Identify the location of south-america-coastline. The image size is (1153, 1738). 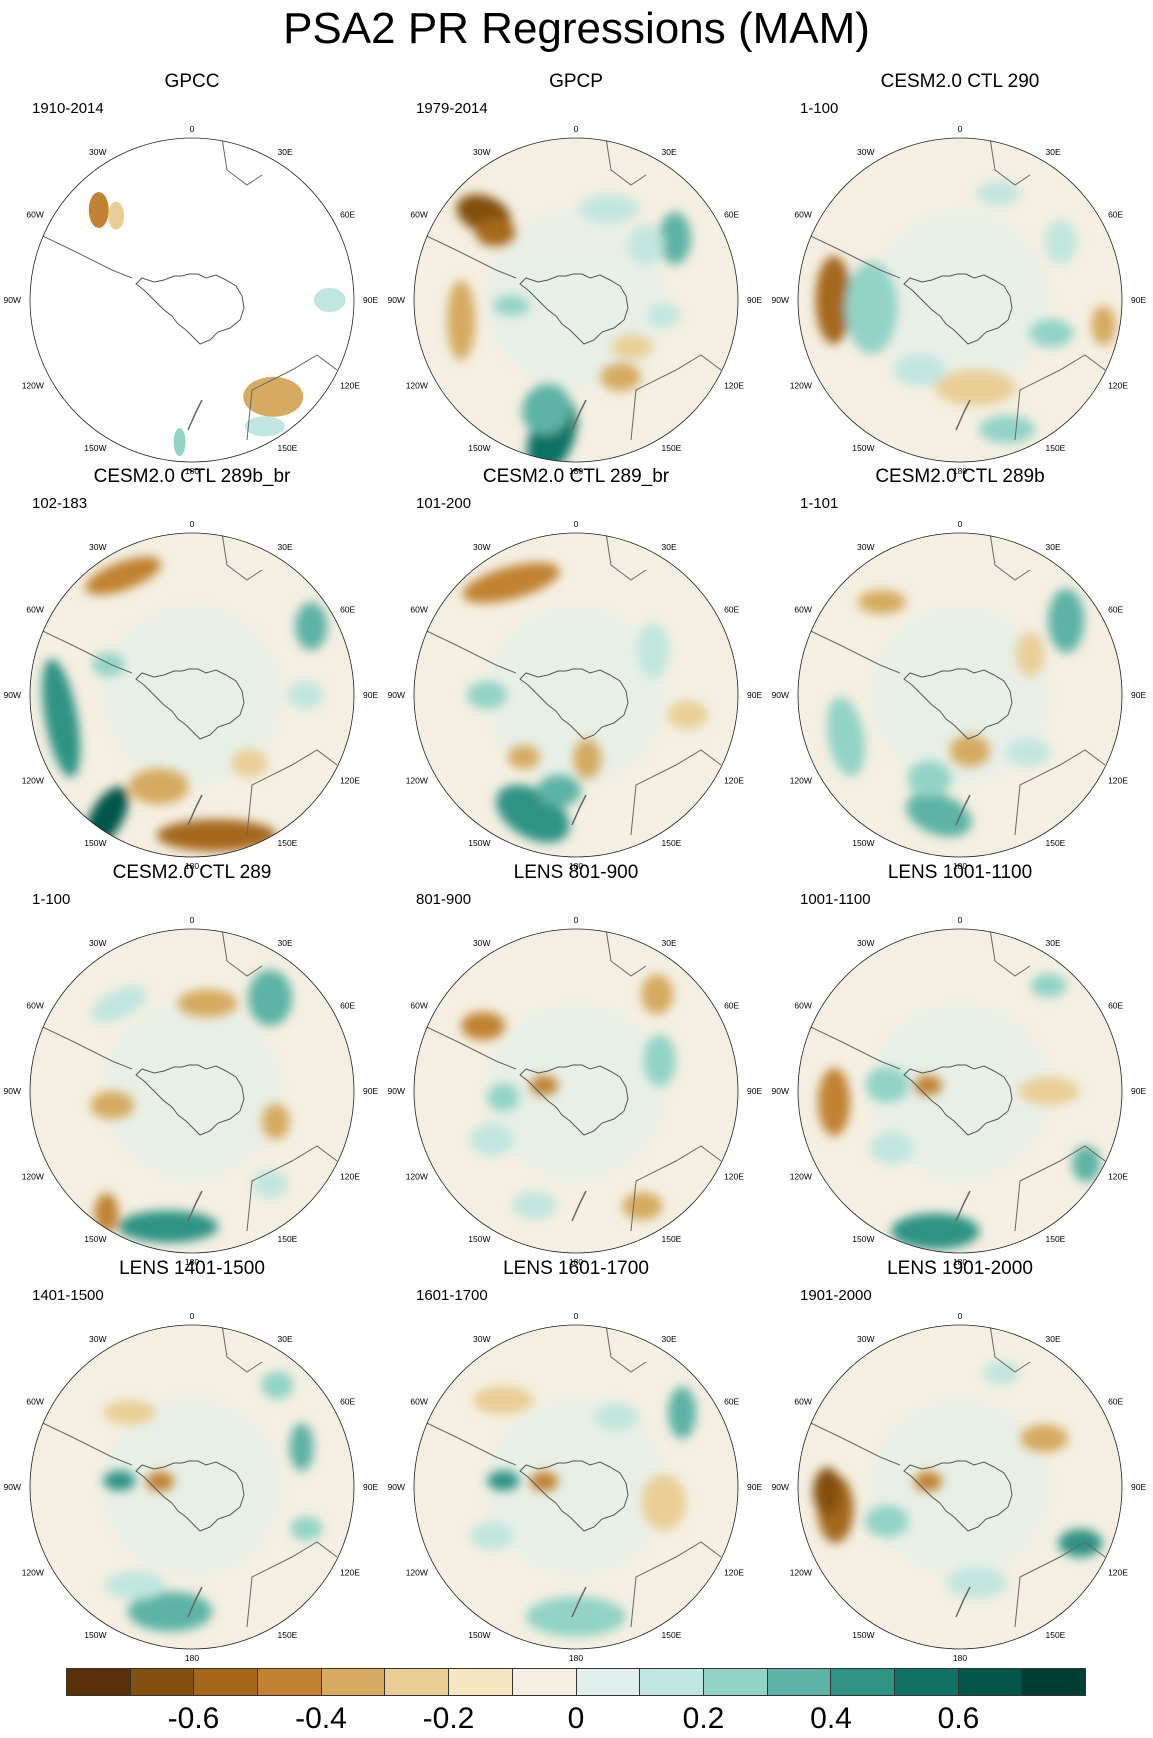
(81, 1441).